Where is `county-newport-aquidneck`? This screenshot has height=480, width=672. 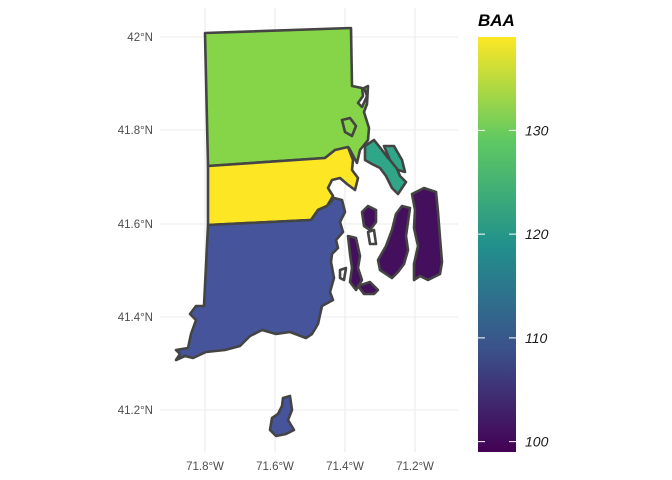
county-newport-aquidneck is located at coordinates (394, 242).